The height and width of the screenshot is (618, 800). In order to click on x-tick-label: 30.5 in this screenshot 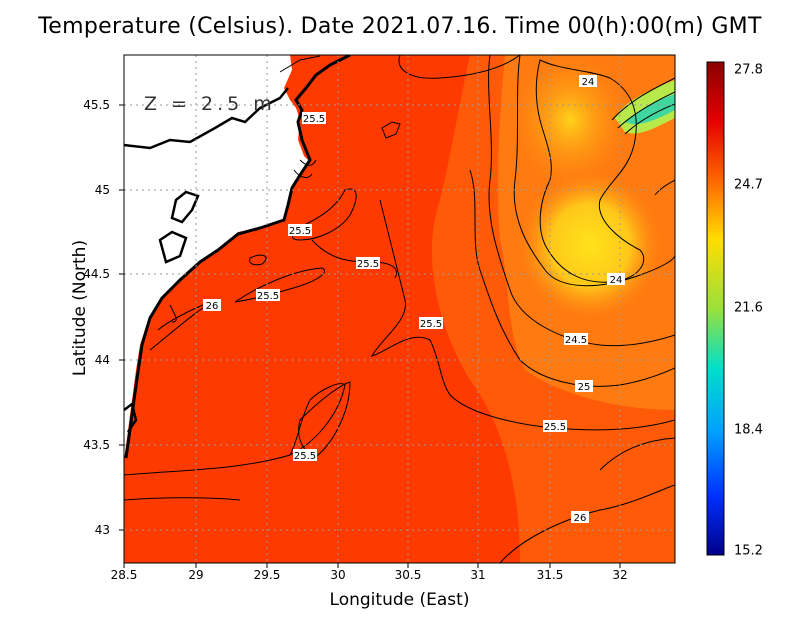, I will do `click(408, 575)`.